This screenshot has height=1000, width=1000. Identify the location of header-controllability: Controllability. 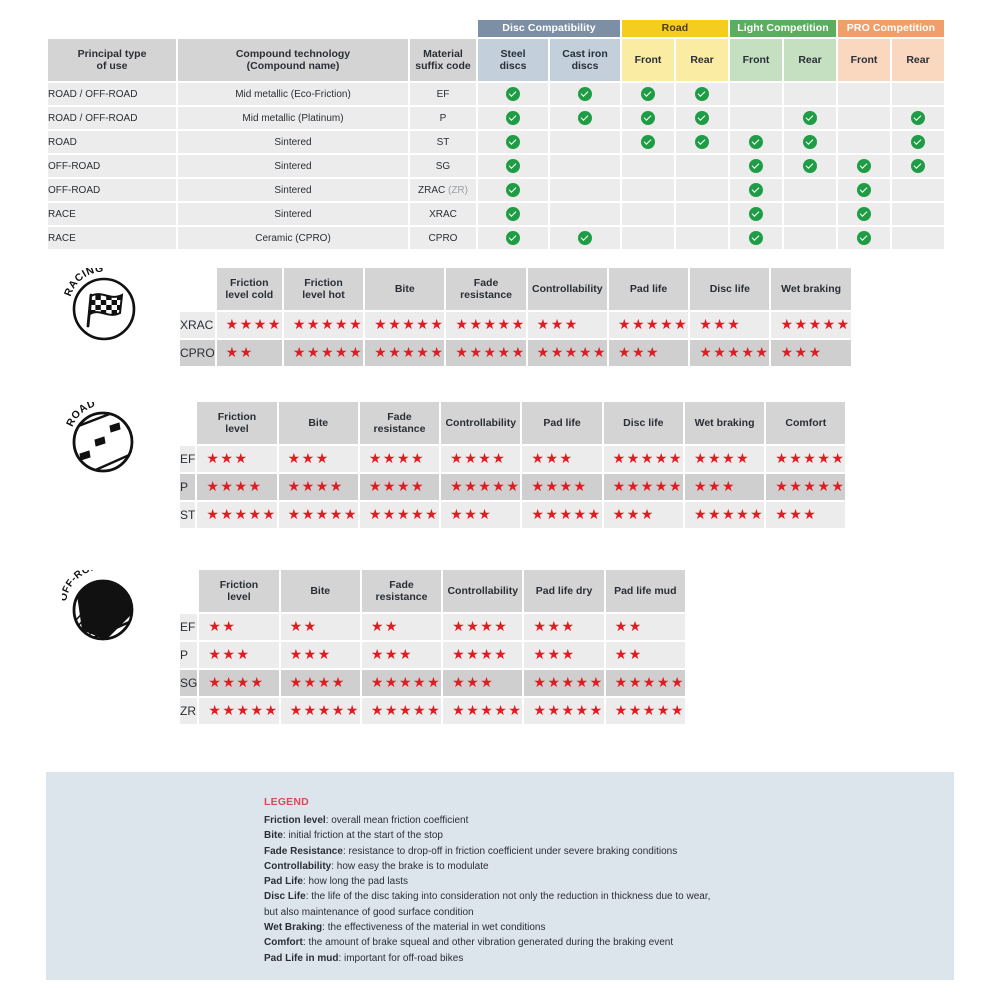
(483, 591).